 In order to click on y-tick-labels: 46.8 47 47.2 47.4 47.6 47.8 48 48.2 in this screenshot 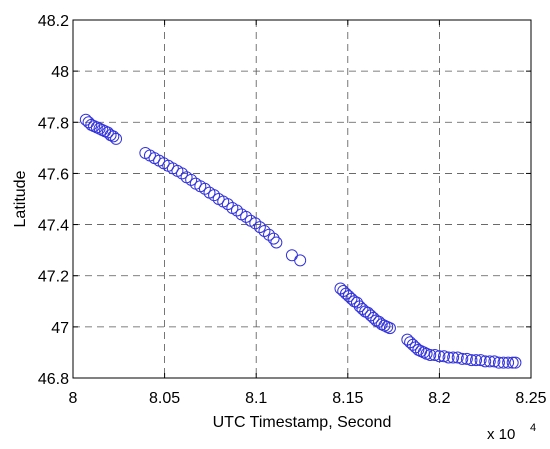, I will do `click(53, 200)`.